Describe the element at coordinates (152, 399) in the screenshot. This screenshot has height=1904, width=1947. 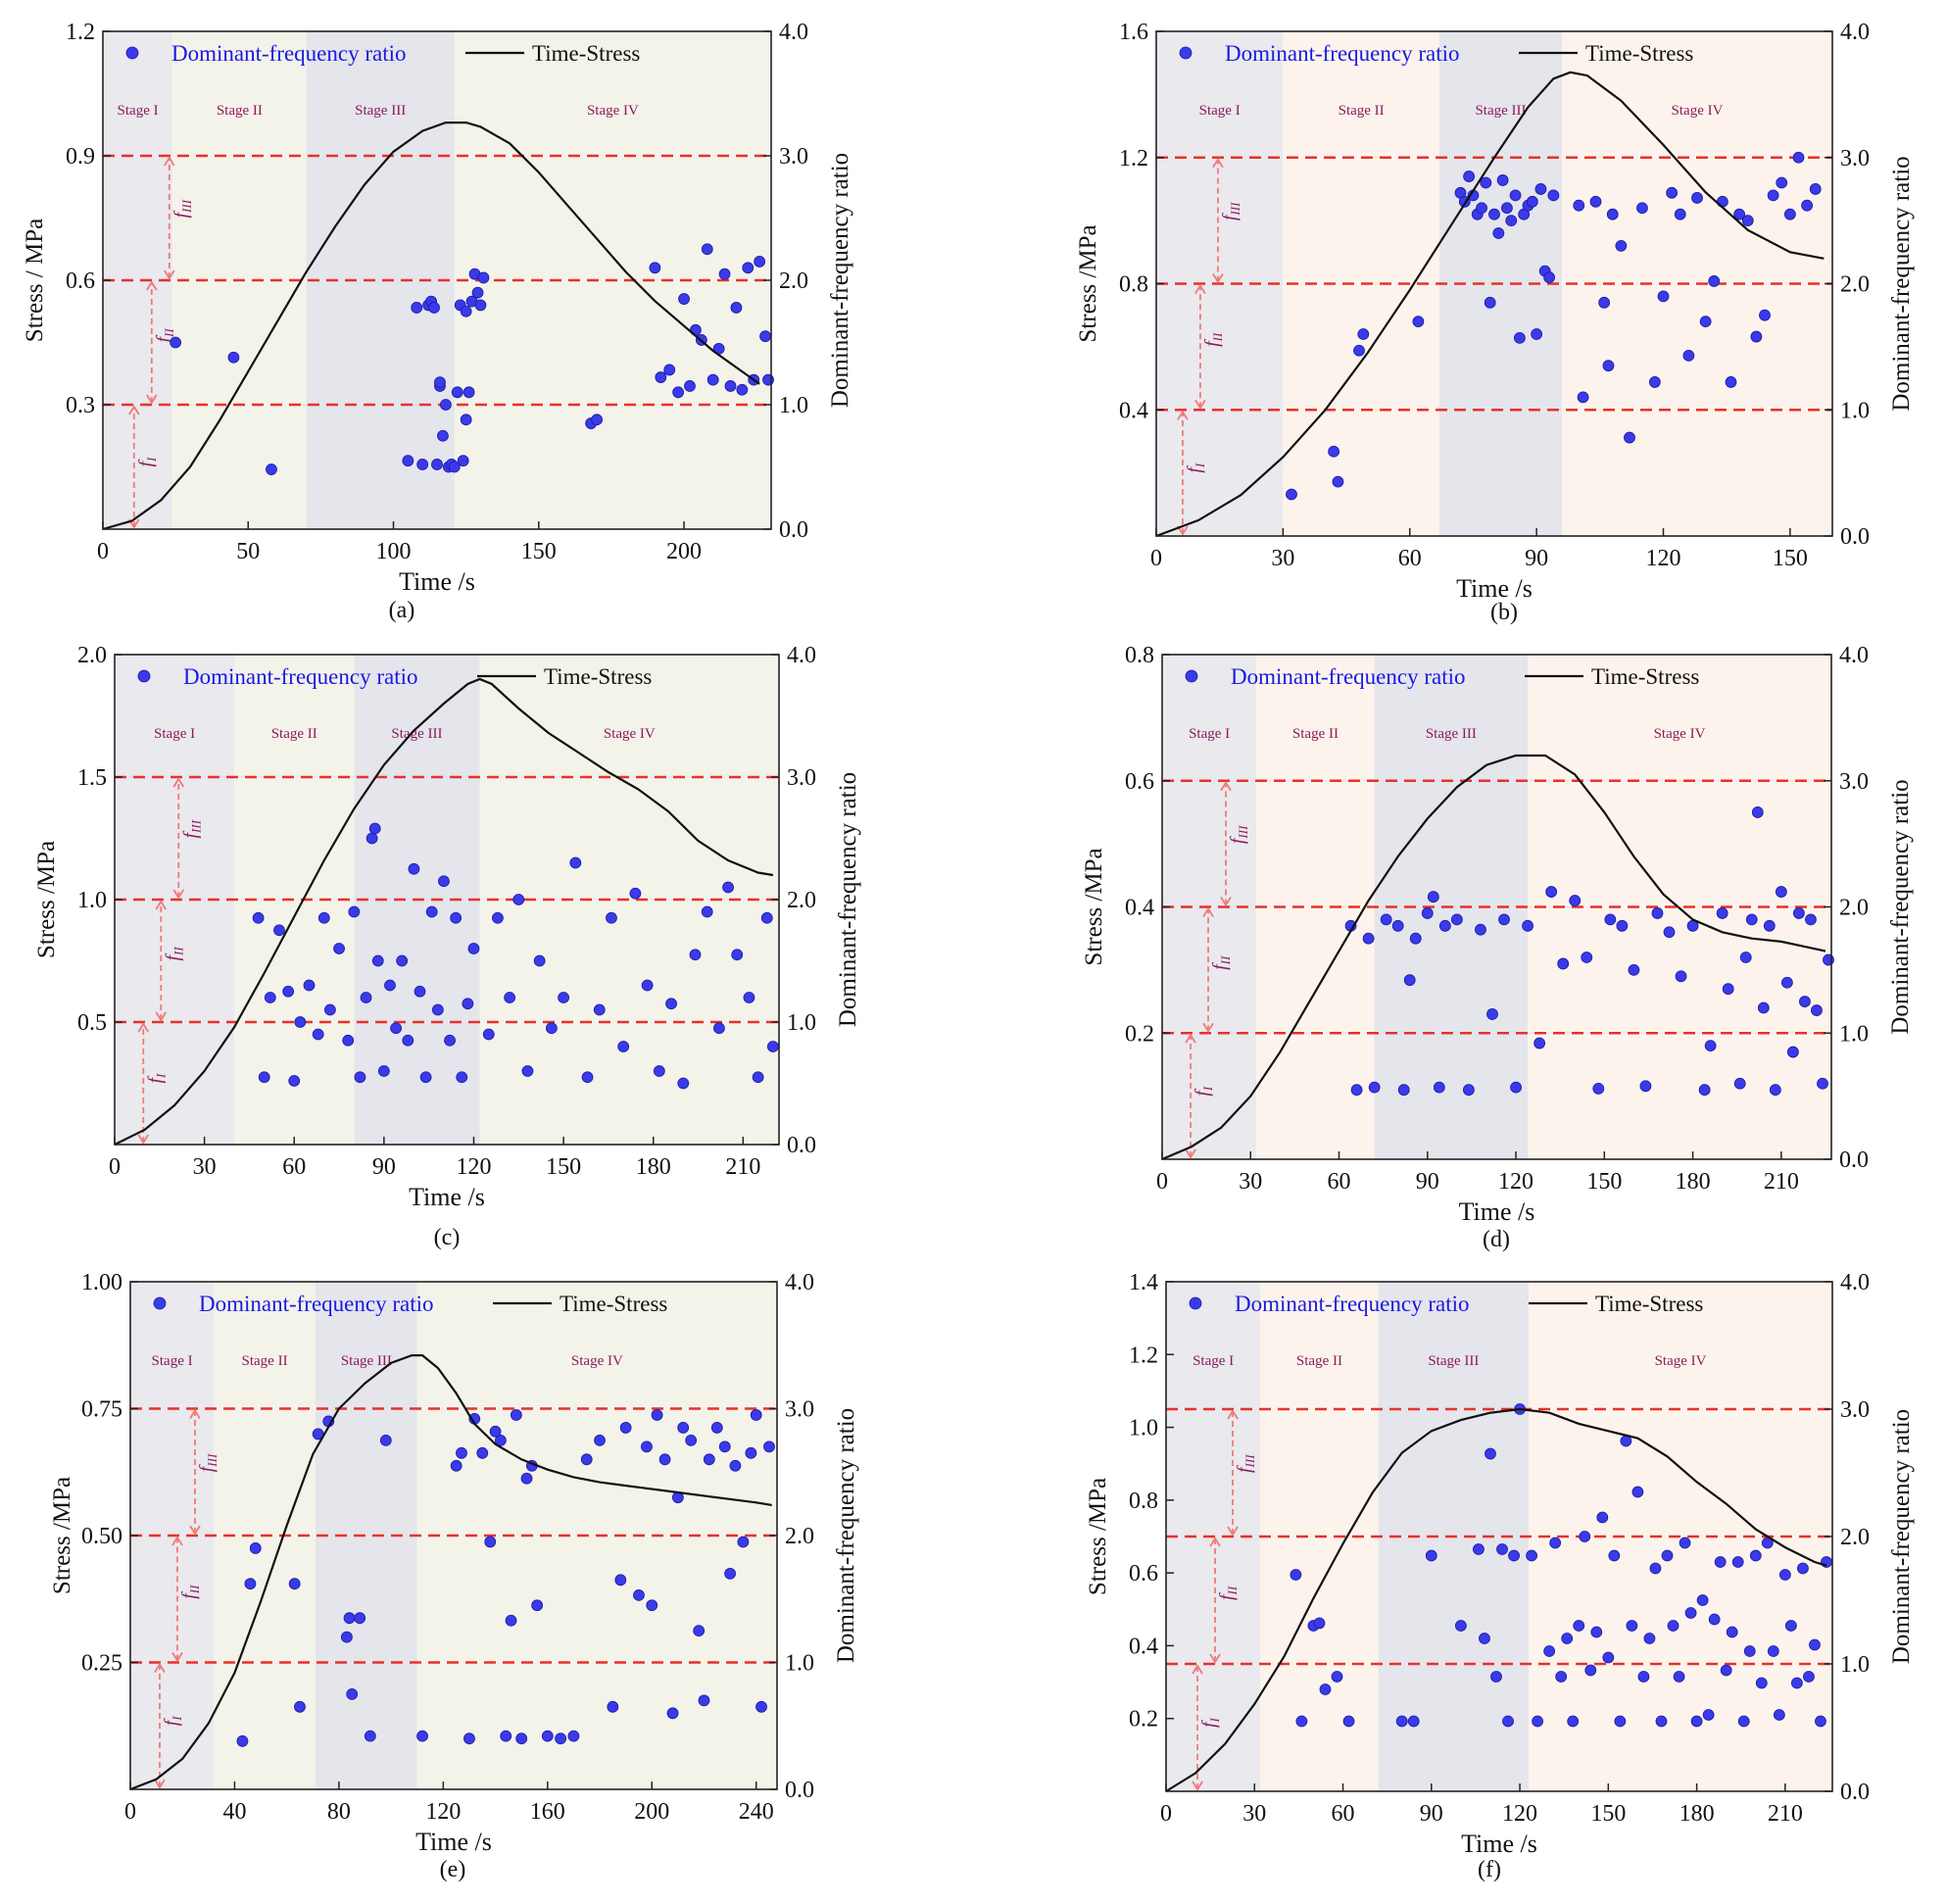
I see `band-arrowhead-bottom-fII` at that location.